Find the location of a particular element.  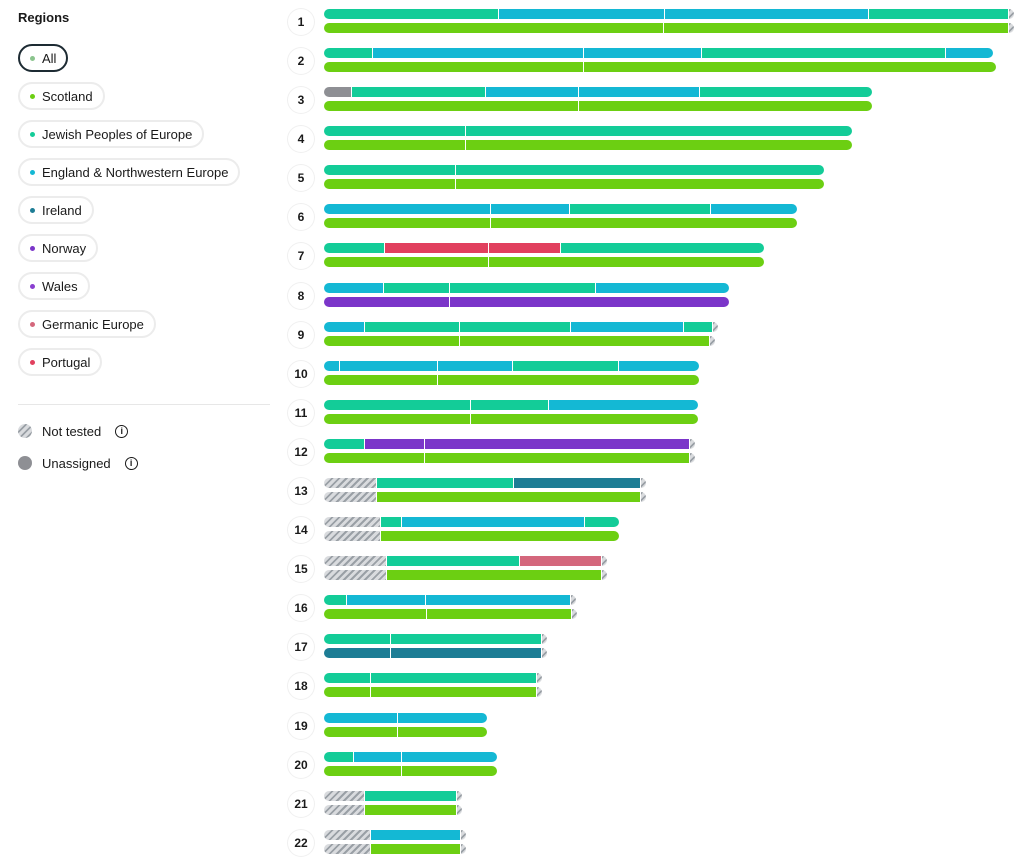

chromosome-4-copy-2-bar is located at coordinates (588, 145).